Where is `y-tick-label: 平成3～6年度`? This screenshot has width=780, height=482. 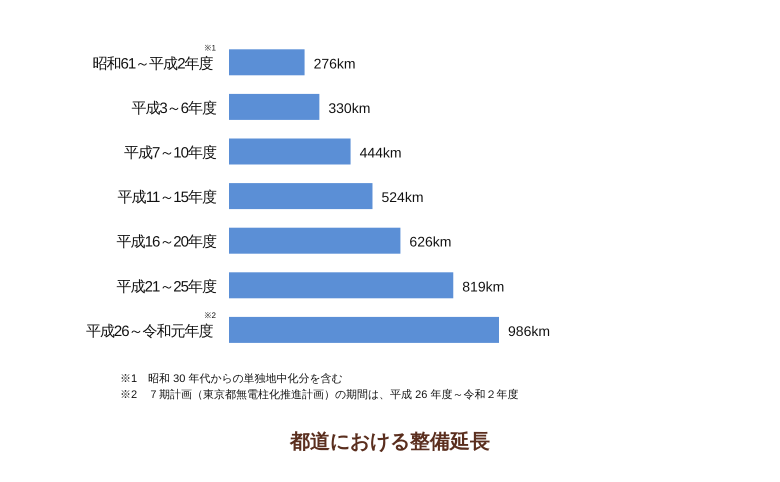
y-tick-label: 平成3～6年度 is located at coordinates (174, 108).